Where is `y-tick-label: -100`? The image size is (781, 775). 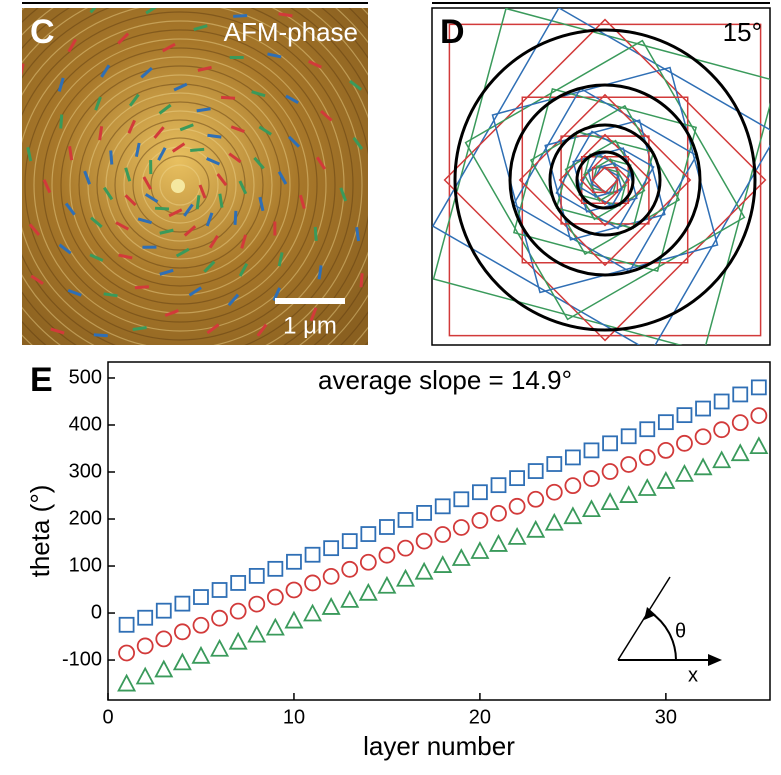 y-tick-label: -100 is located at coordinates (82, 659).